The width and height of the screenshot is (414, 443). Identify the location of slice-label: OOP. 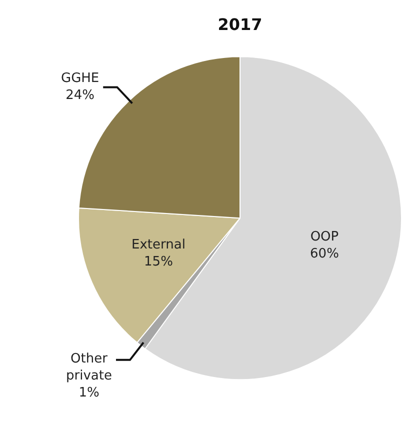
(324, 236).